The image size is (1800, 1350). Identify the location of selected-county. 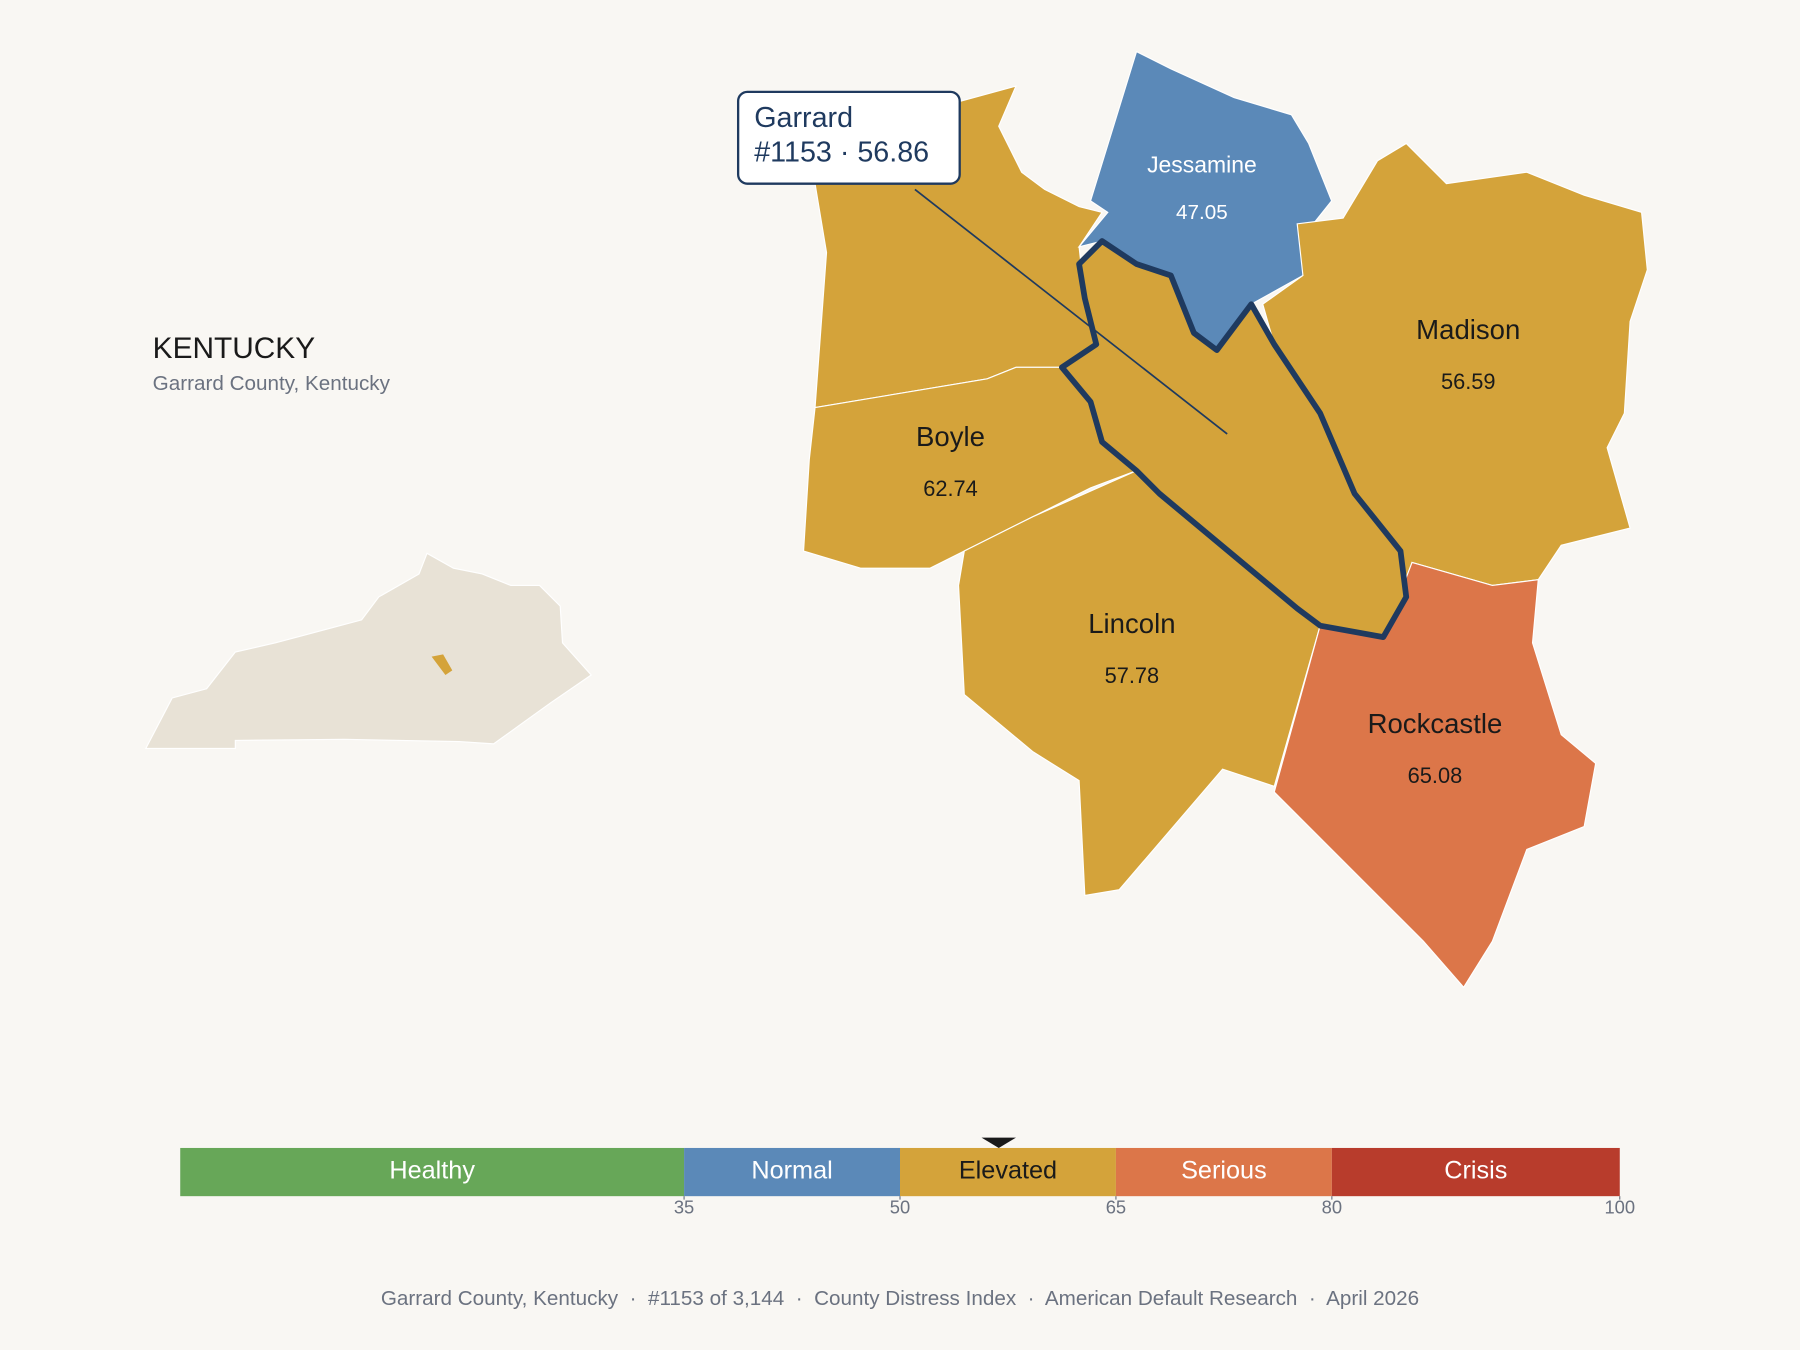
(1234, 439).